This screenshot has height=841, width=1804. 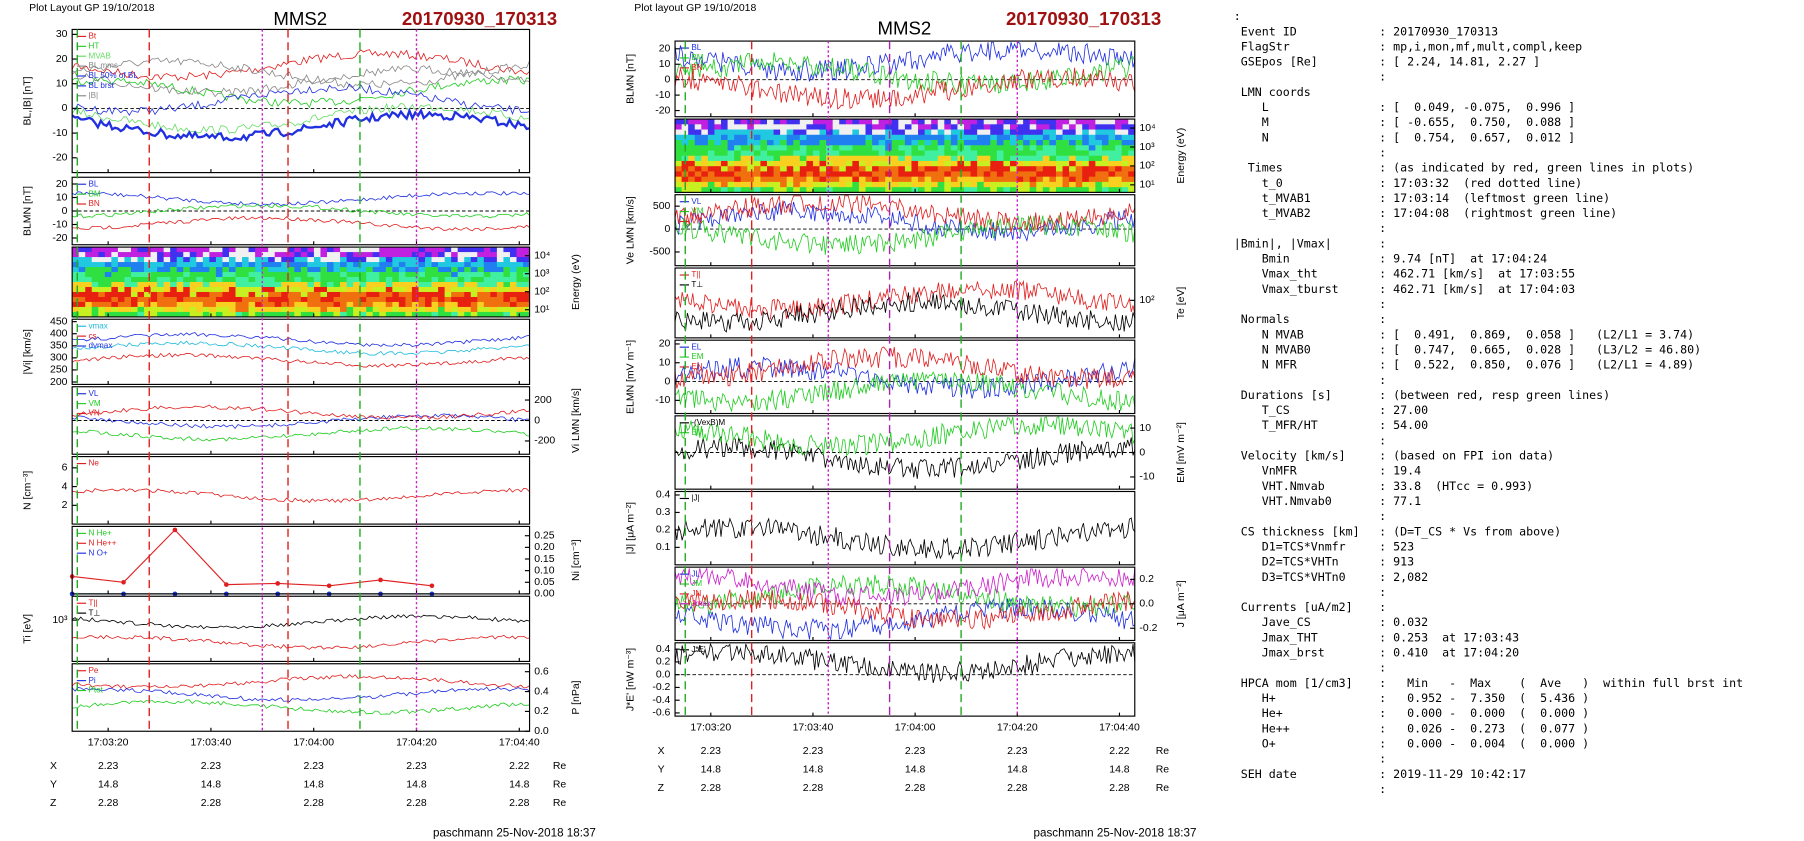 What do you see at coordinates (62, 84) in the screenshot?
I see `y-tick-label: 10` at bounding box center [62, 84].